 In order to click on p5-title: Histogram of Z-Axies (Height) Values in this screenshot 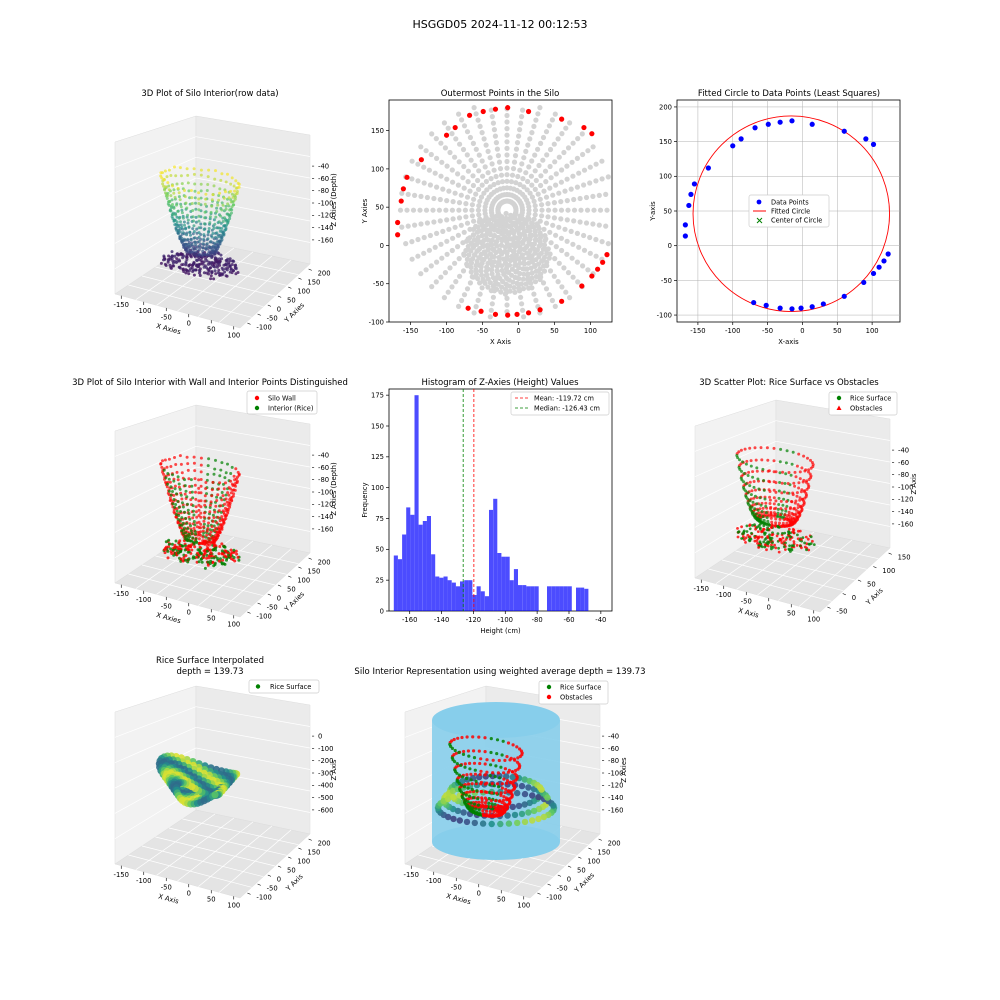, I will do `click(500, 383)`.